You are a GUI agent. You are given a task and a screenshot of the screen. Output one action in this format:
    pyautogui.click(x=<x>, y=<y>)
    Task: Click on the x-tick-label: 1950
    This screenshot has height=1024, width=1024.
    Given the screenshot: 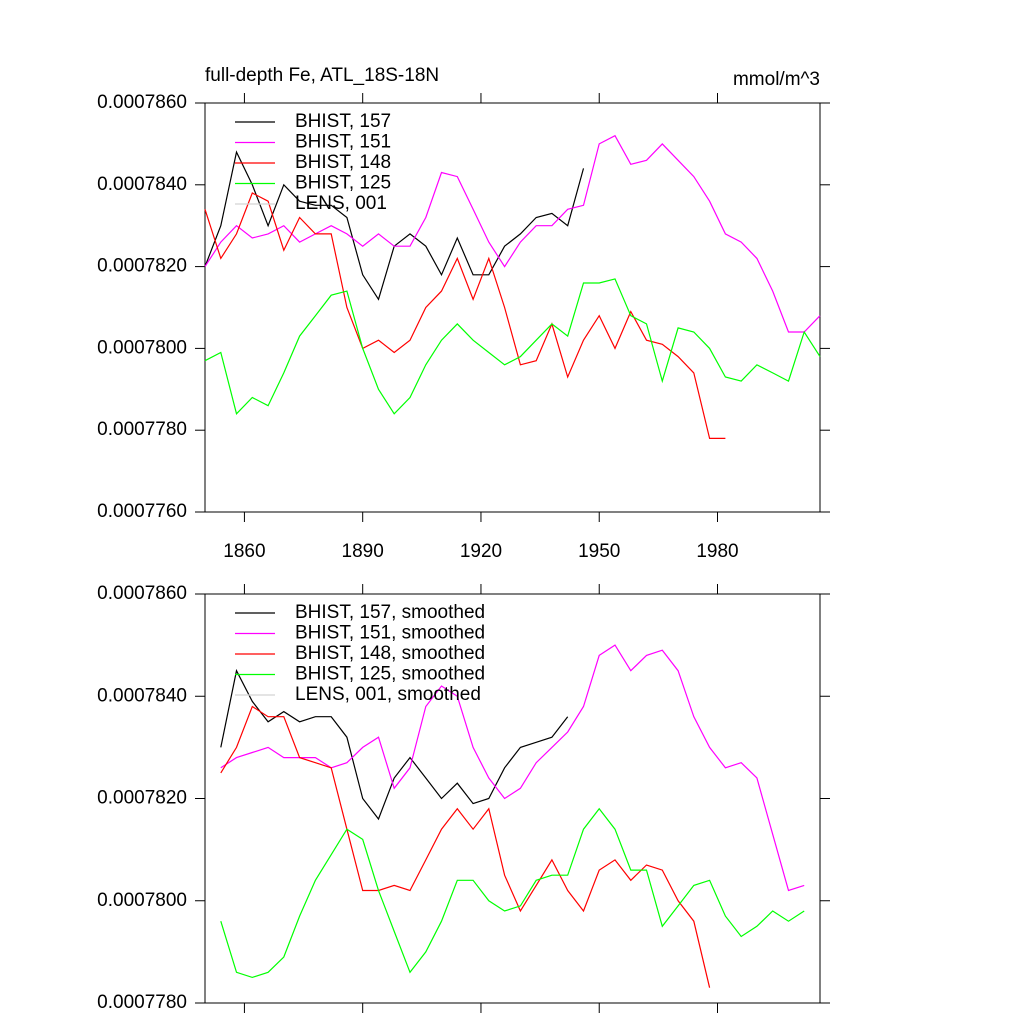 What is the action you would take?
    pyautogui.click(x=599, y=551)
    